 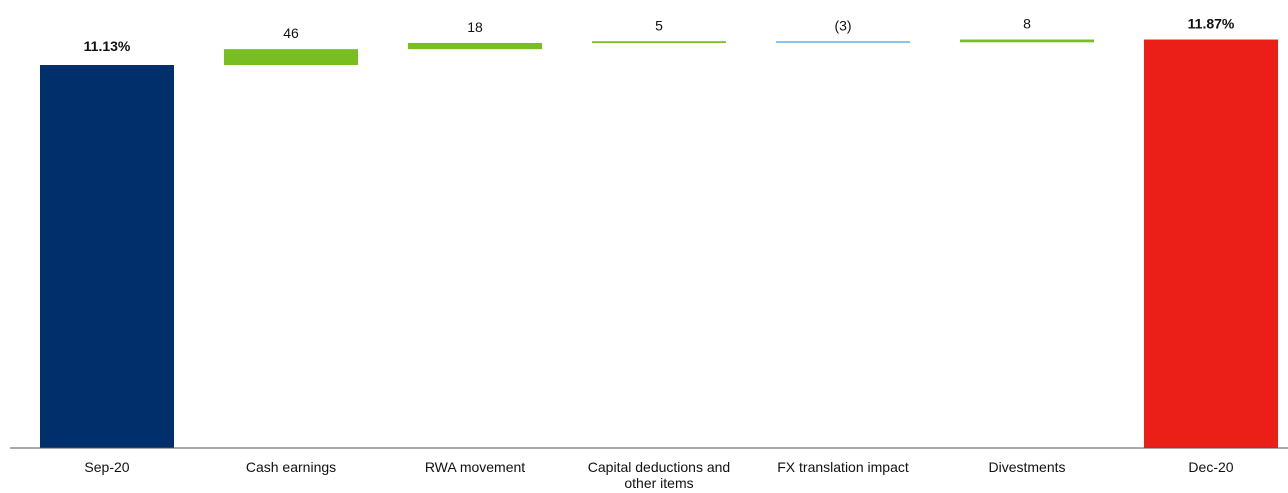 I want to click on value-label-cash-earnings: 46, so click(x=291, y=33).